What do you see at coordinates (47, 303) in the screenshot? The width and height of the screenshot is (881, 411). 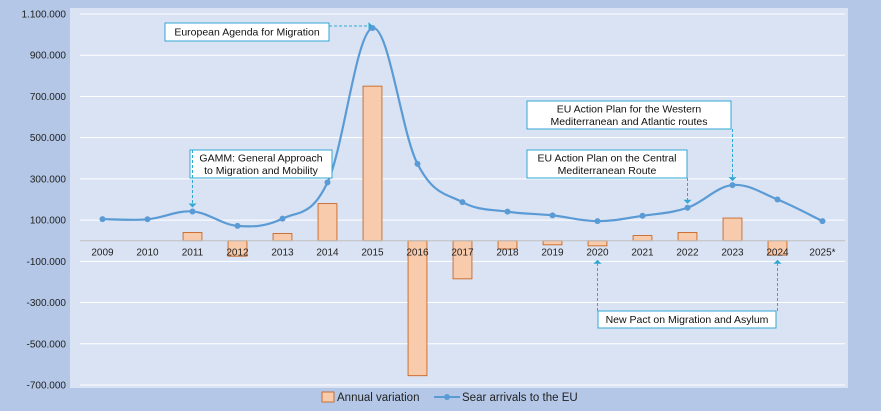 I see `y-tick-label: -300.000` at bounding box center [47, 303].